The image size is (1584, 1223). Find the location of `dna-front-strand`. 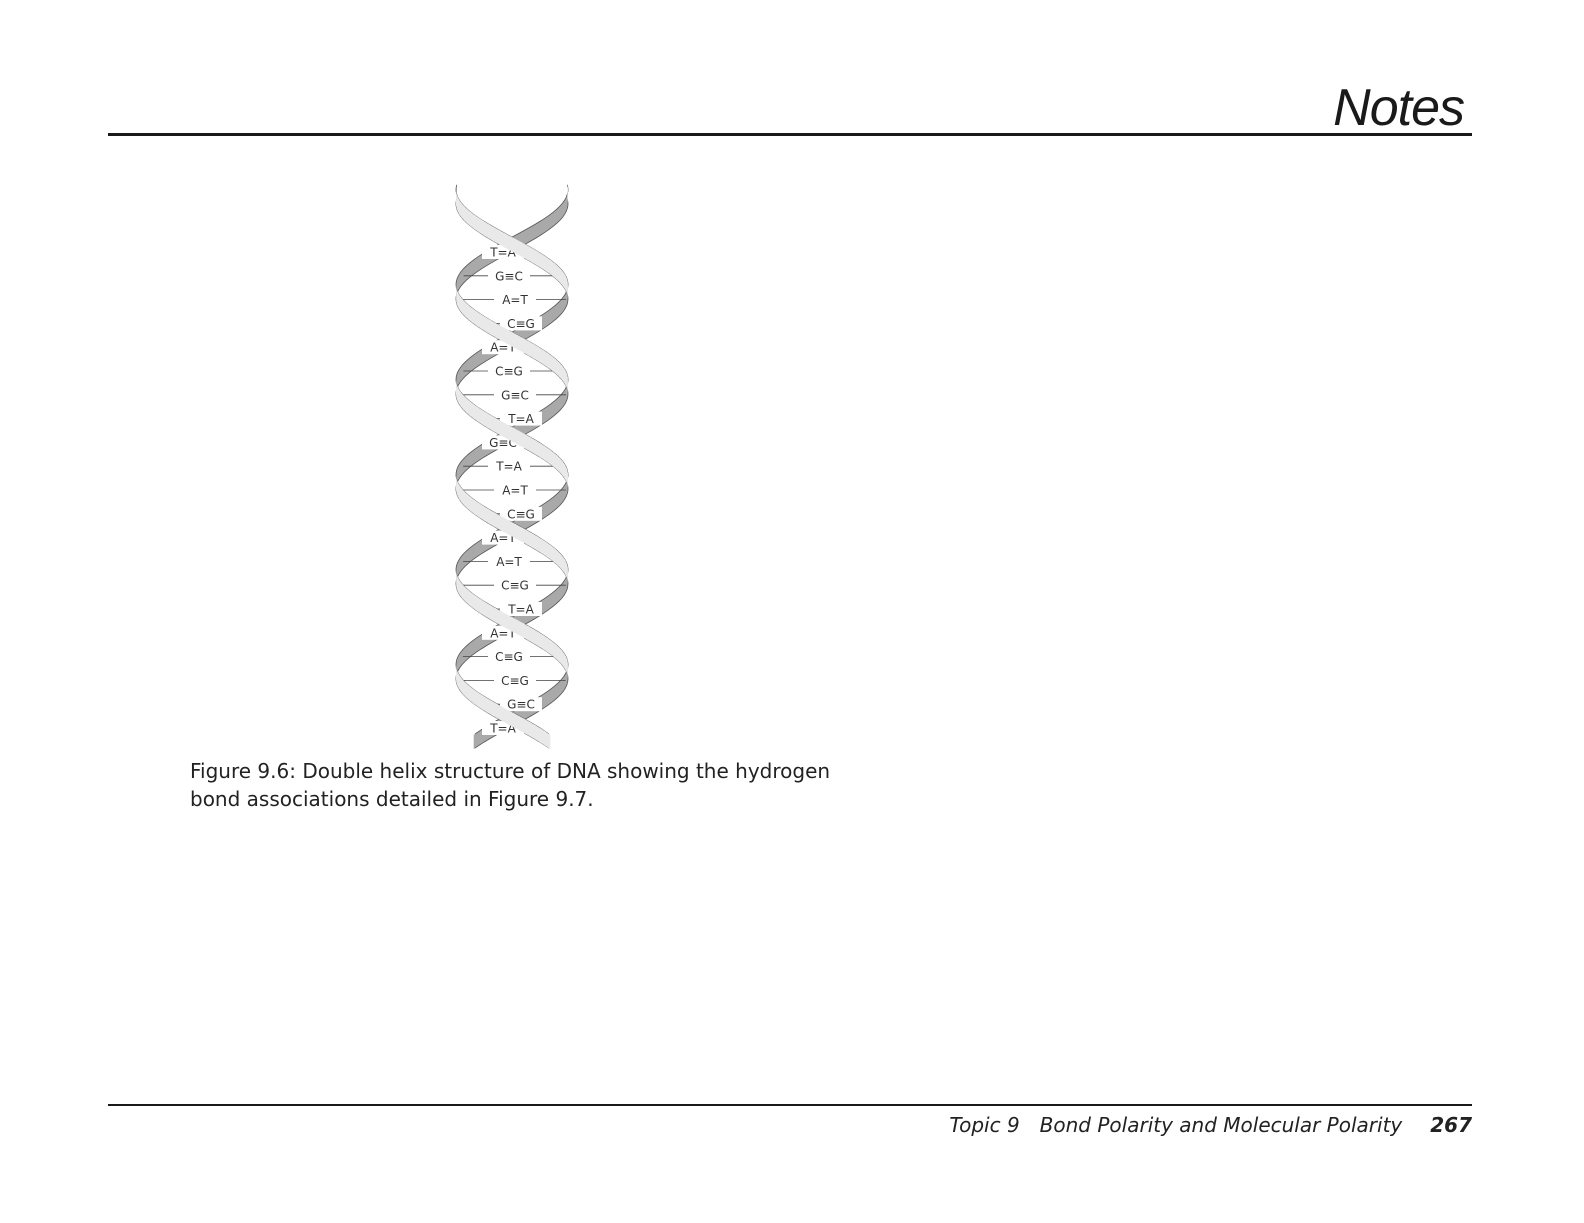

dna-front-strand is located at coordinates (512, 467).